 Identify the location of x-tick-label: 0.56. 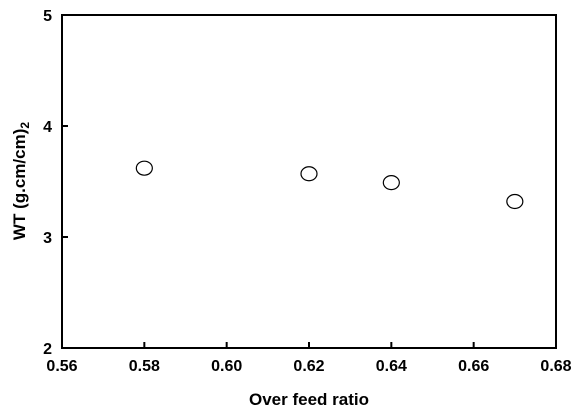
(61, 366).